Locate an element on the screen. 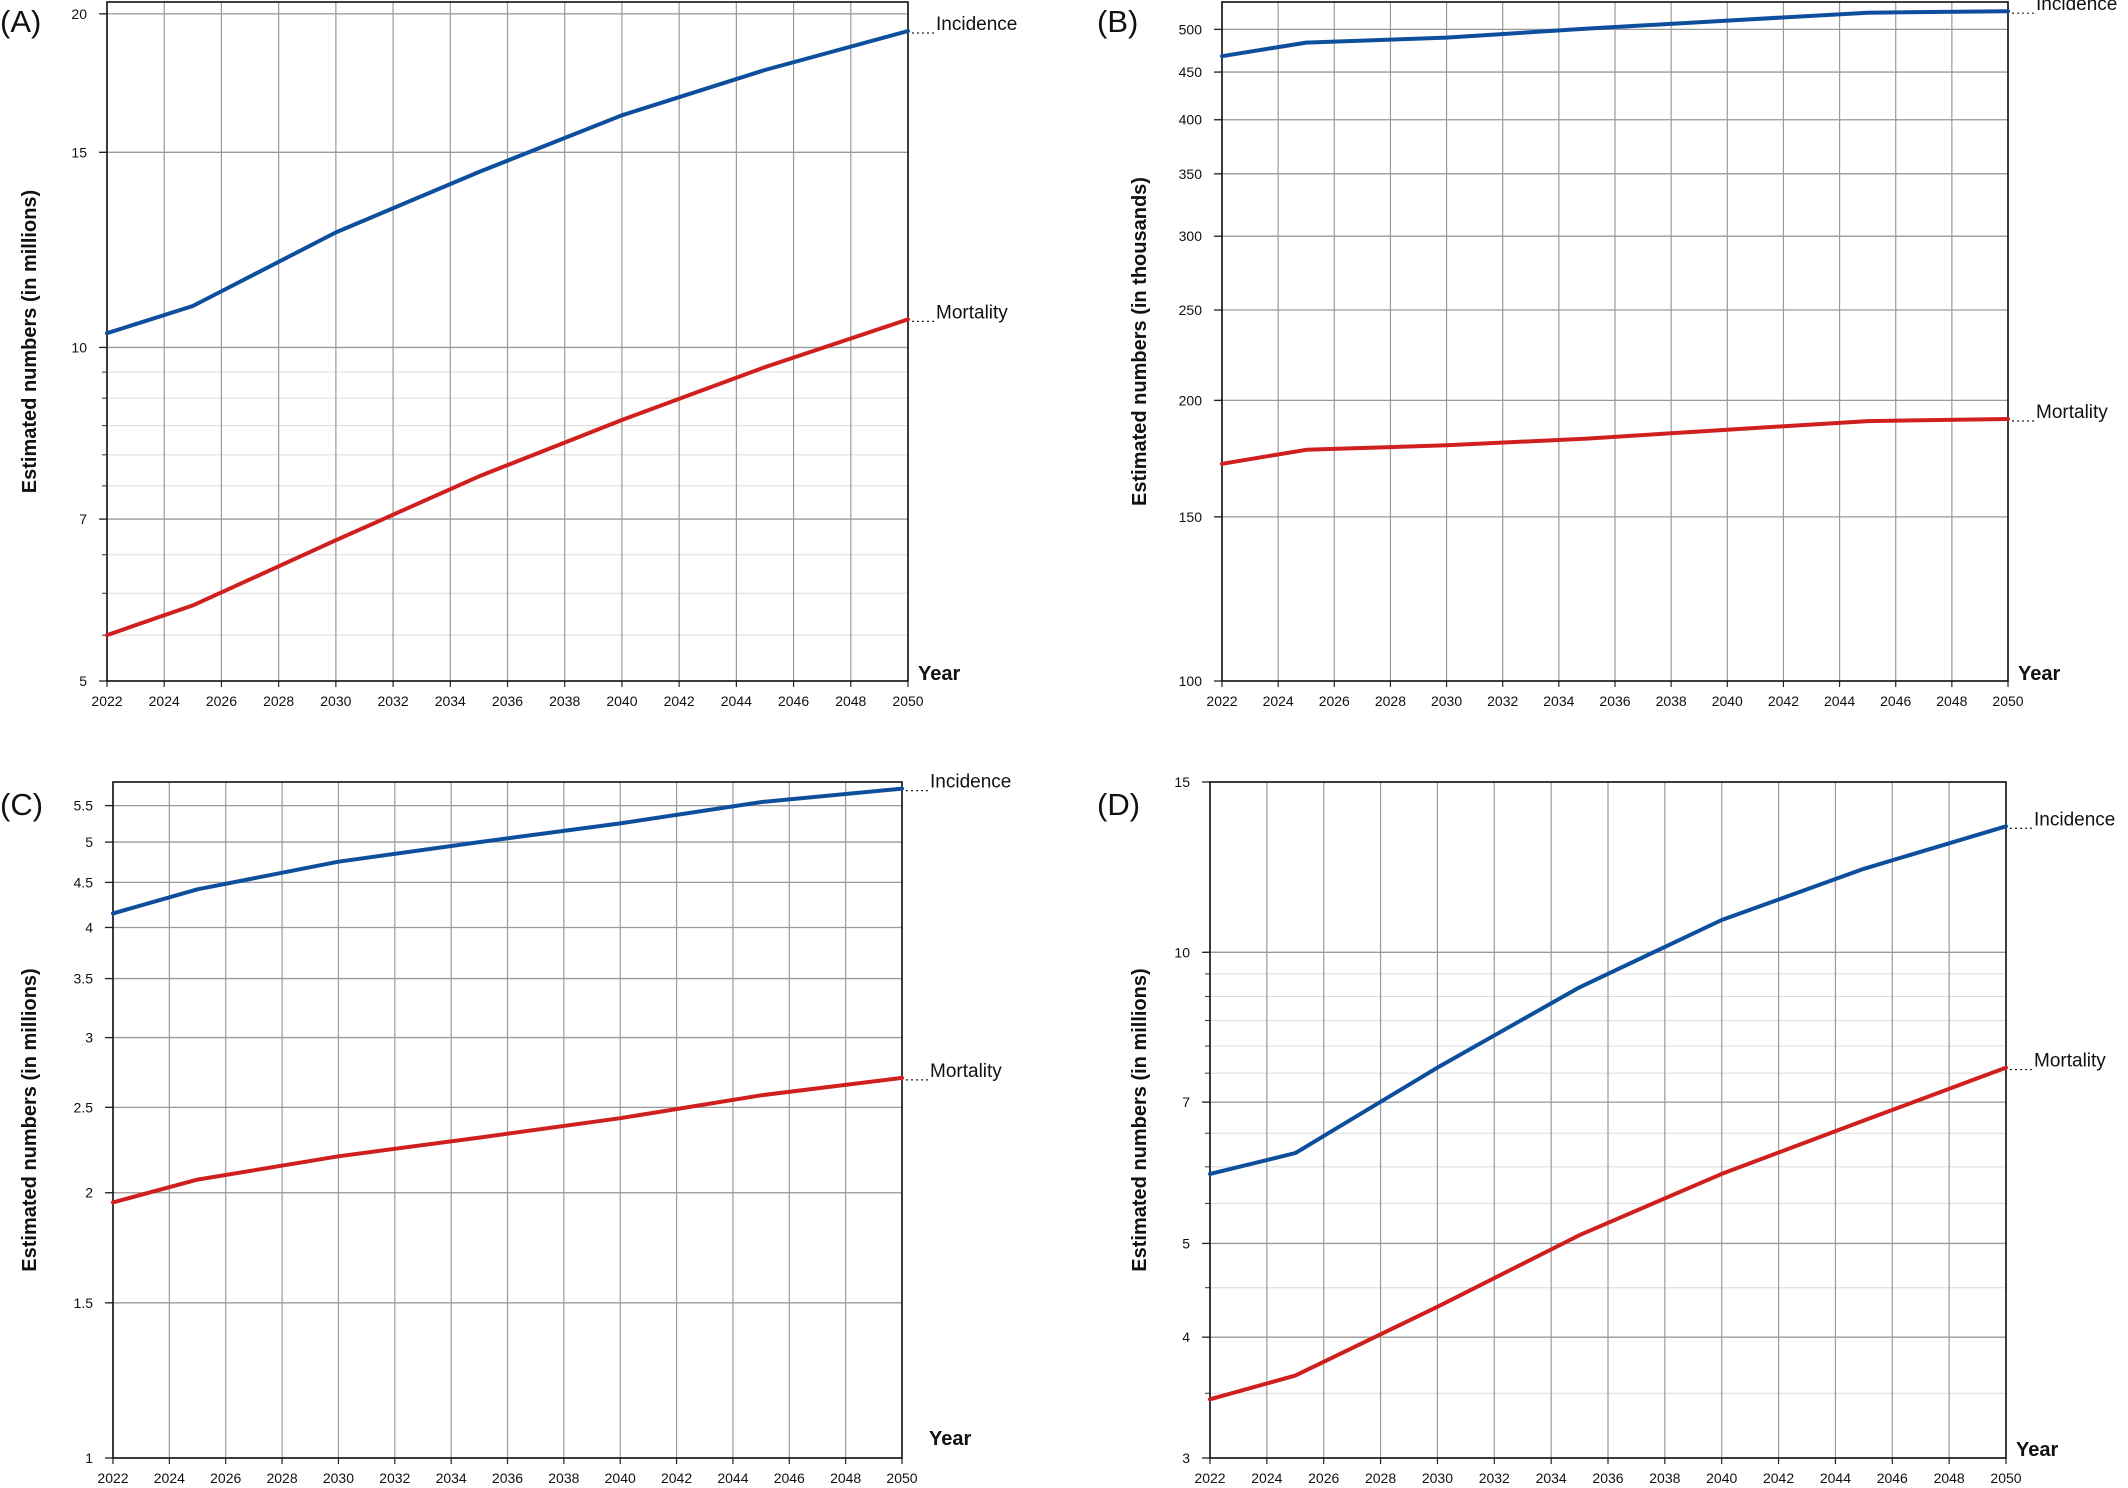 This screenshot has width=2128, height=1488. y-tick-label: 2.5 is located at coordinates (84, 1107).